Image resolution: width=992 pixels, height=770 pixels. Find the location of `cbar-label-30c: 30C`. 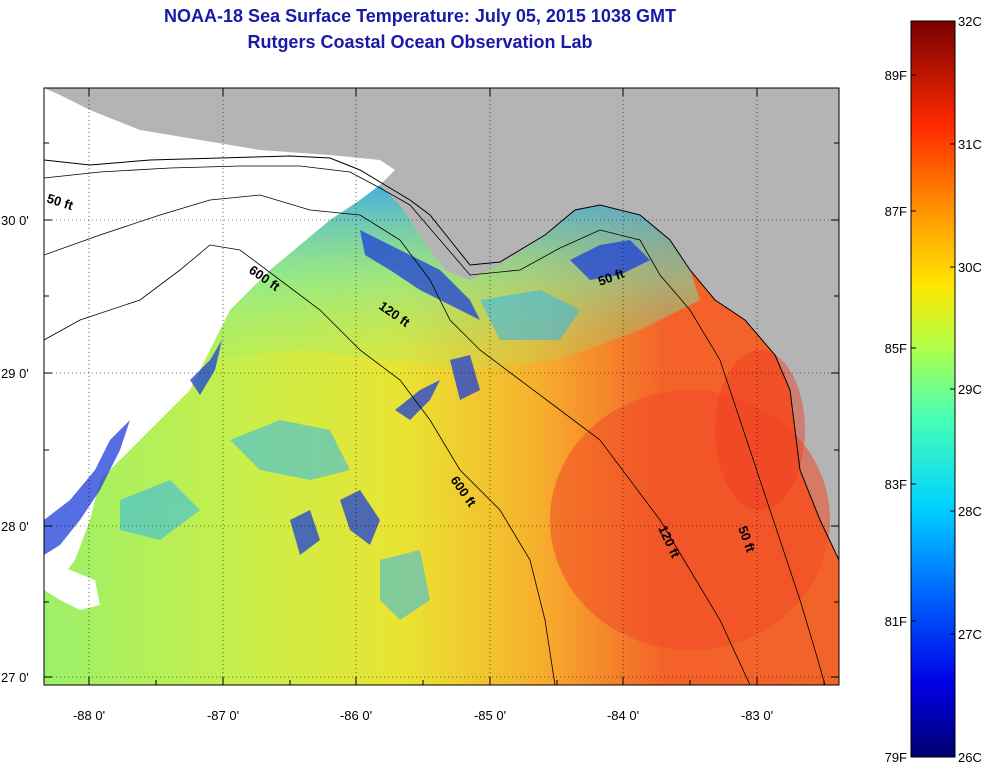

cbar-label-30c: 30C is located at coordinates (970, 267).